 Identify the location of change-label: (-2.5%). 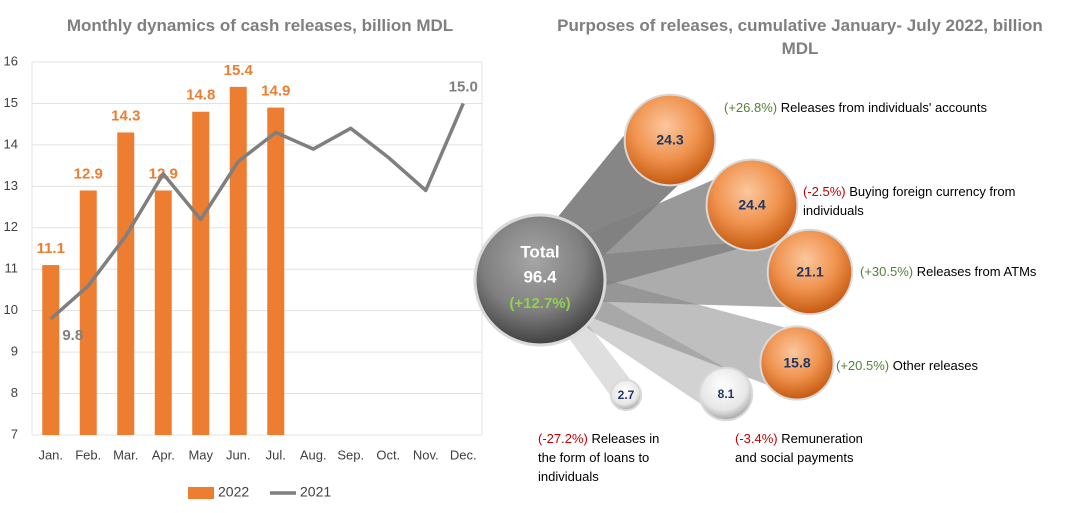
(824, 191).